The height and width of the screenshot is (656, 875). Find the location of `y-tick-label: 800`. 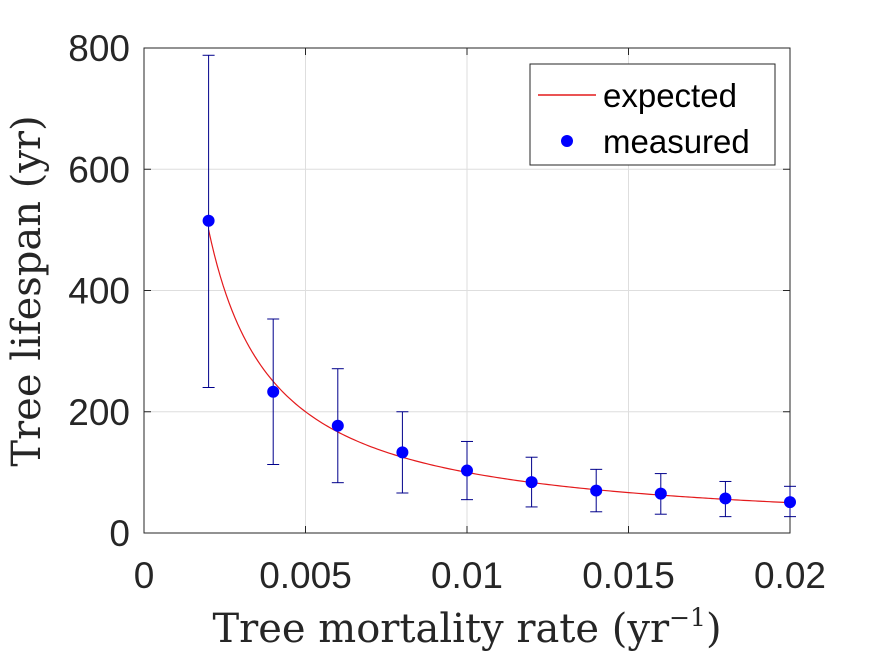

y-tick-label: 800 is located at coordinates (99, 48).